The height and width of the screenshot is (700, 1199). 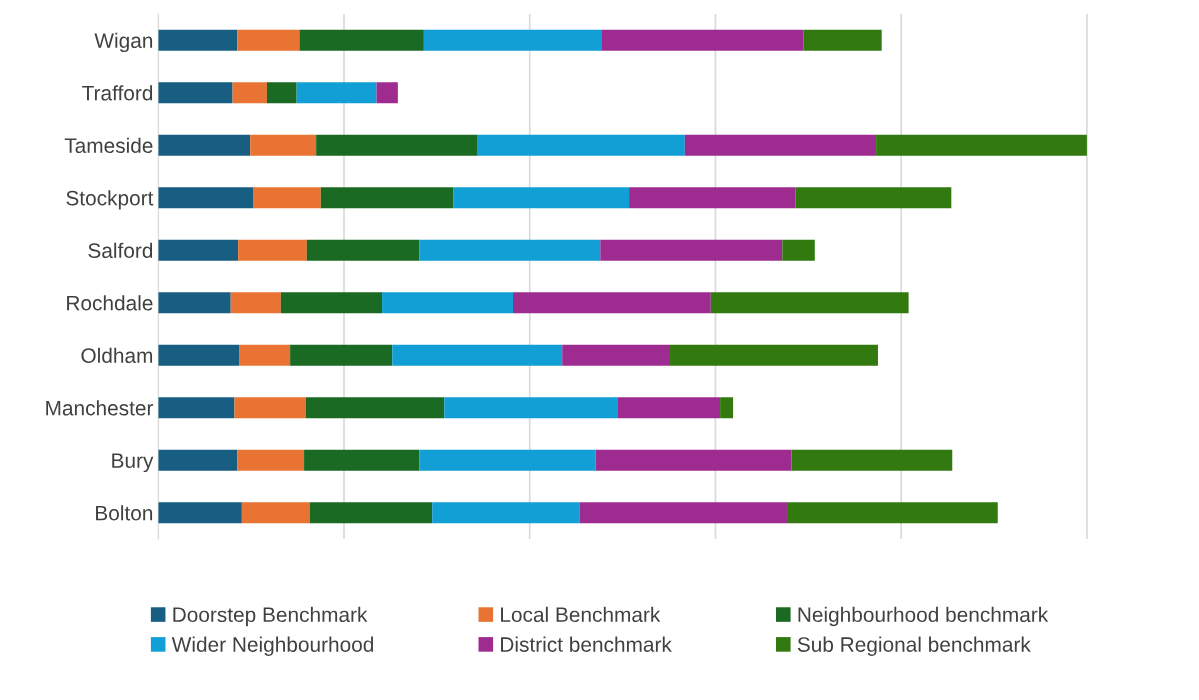 What do you see at coordinates (124, 513) in the screenshot?
I see `y-tick-label: Bolton` at bounding box center [124, 513].